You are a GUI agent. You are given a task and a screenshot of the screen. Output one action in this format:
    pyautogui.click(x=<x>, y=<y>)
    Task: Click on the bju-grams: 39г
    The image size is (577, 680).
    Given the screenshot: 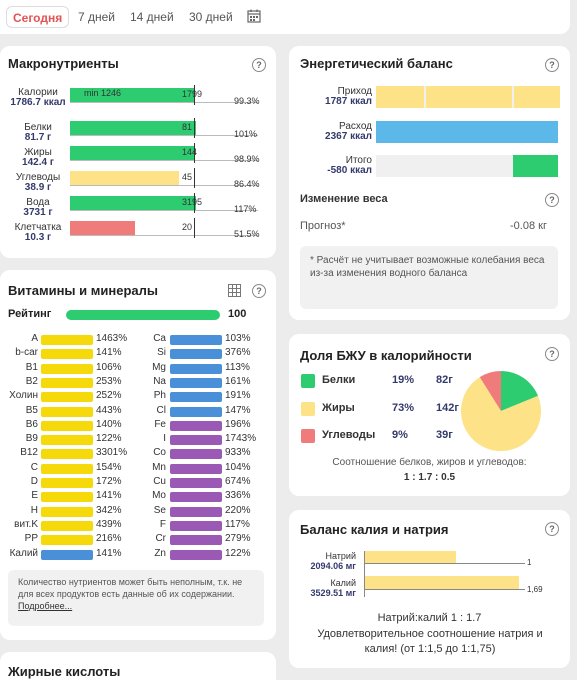 What is the action you would take?
    pyautogui.click(x=444, y=435)
    